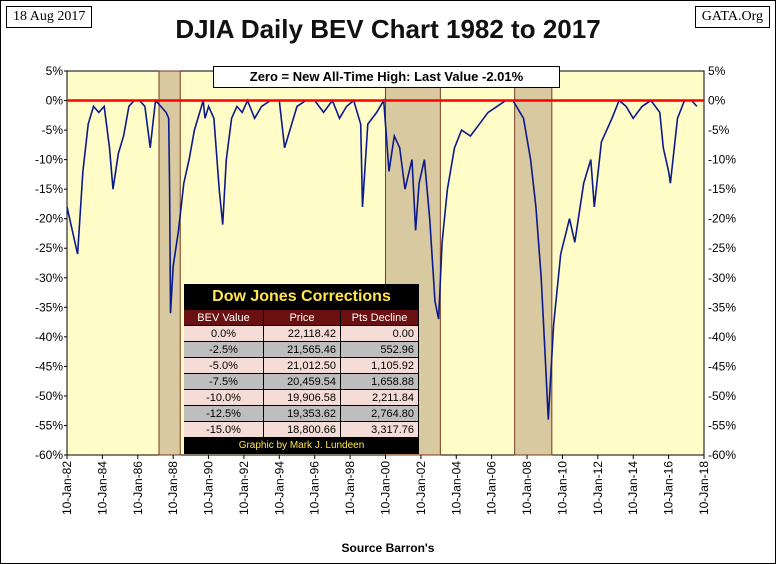  I want to click on x-tick-label: 10-Jan-08, so click(527, 488).